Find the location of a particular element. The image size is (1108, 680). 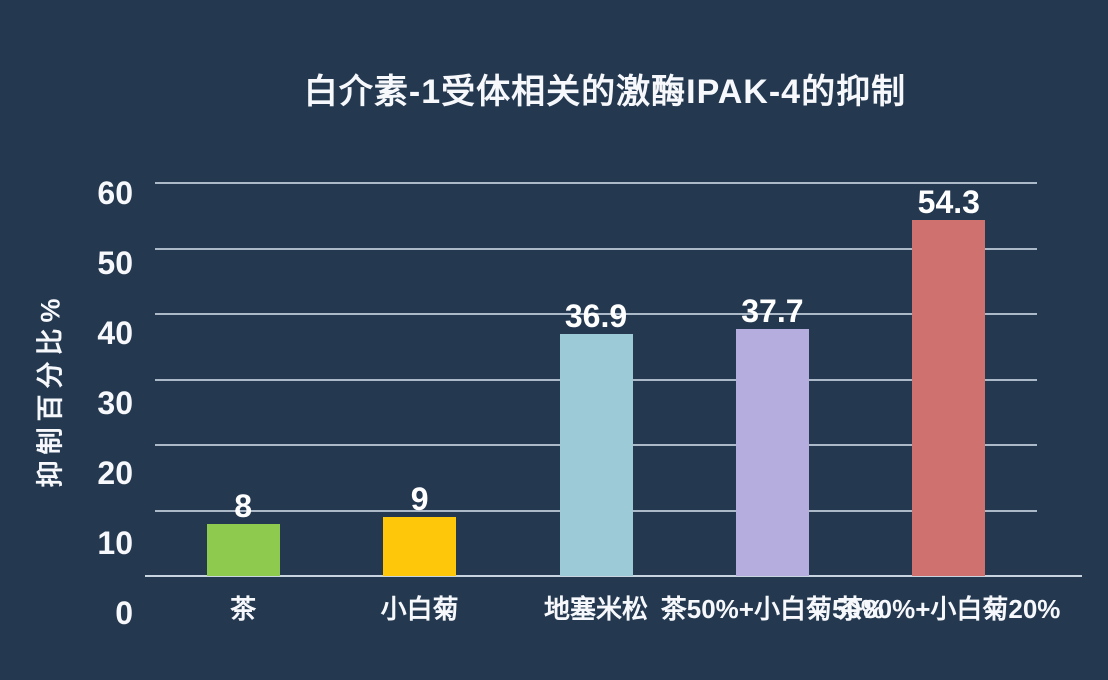

y-tick-label: 10 is located at coordinates (115, 543).